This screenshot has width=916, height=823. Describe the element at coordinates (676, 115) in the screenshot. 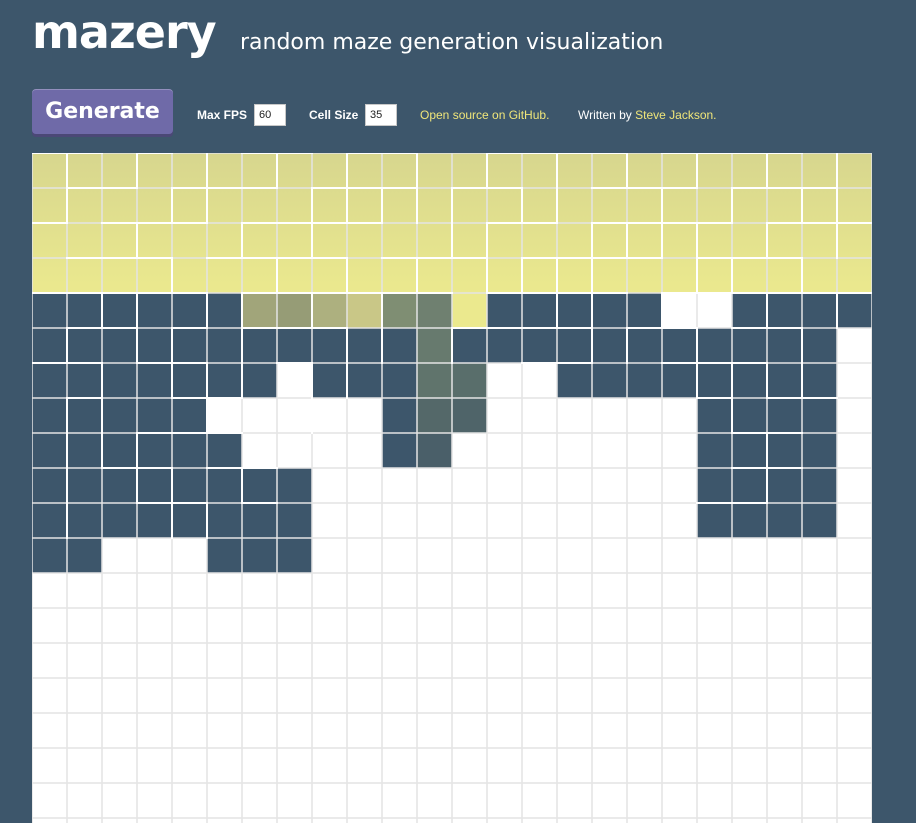

I see `author-link: Steve Jackson.` at that location.